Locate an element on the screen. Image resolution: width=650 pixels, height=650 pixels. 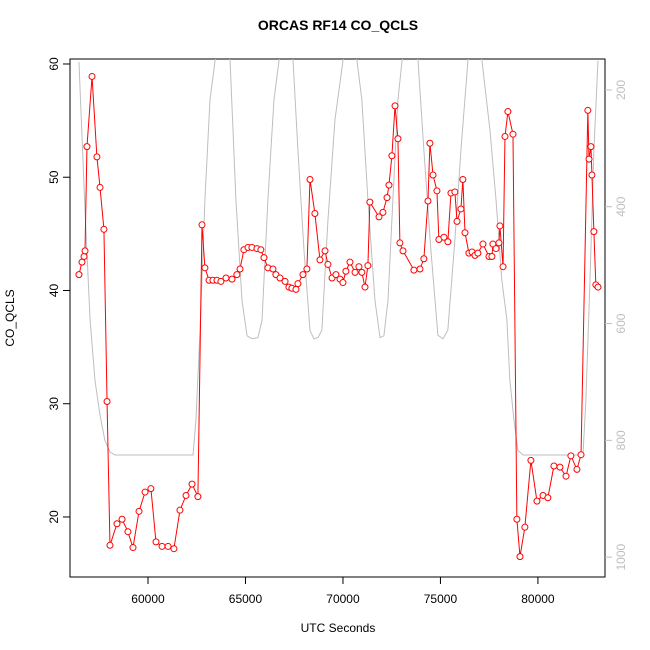
x-tick-label: 80000 is located at coordinates (538, 599).